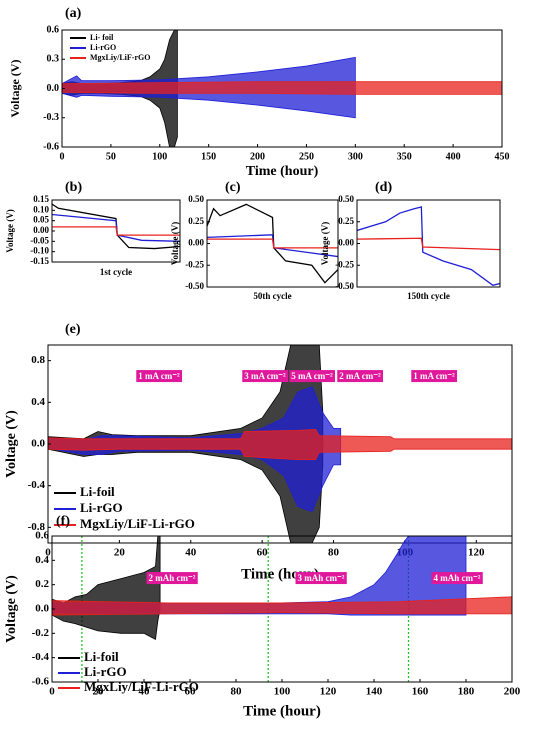 The width and height of the screenshot is (542, 730). I want to click on y-tick-label: 0.8, so click(38, 360).